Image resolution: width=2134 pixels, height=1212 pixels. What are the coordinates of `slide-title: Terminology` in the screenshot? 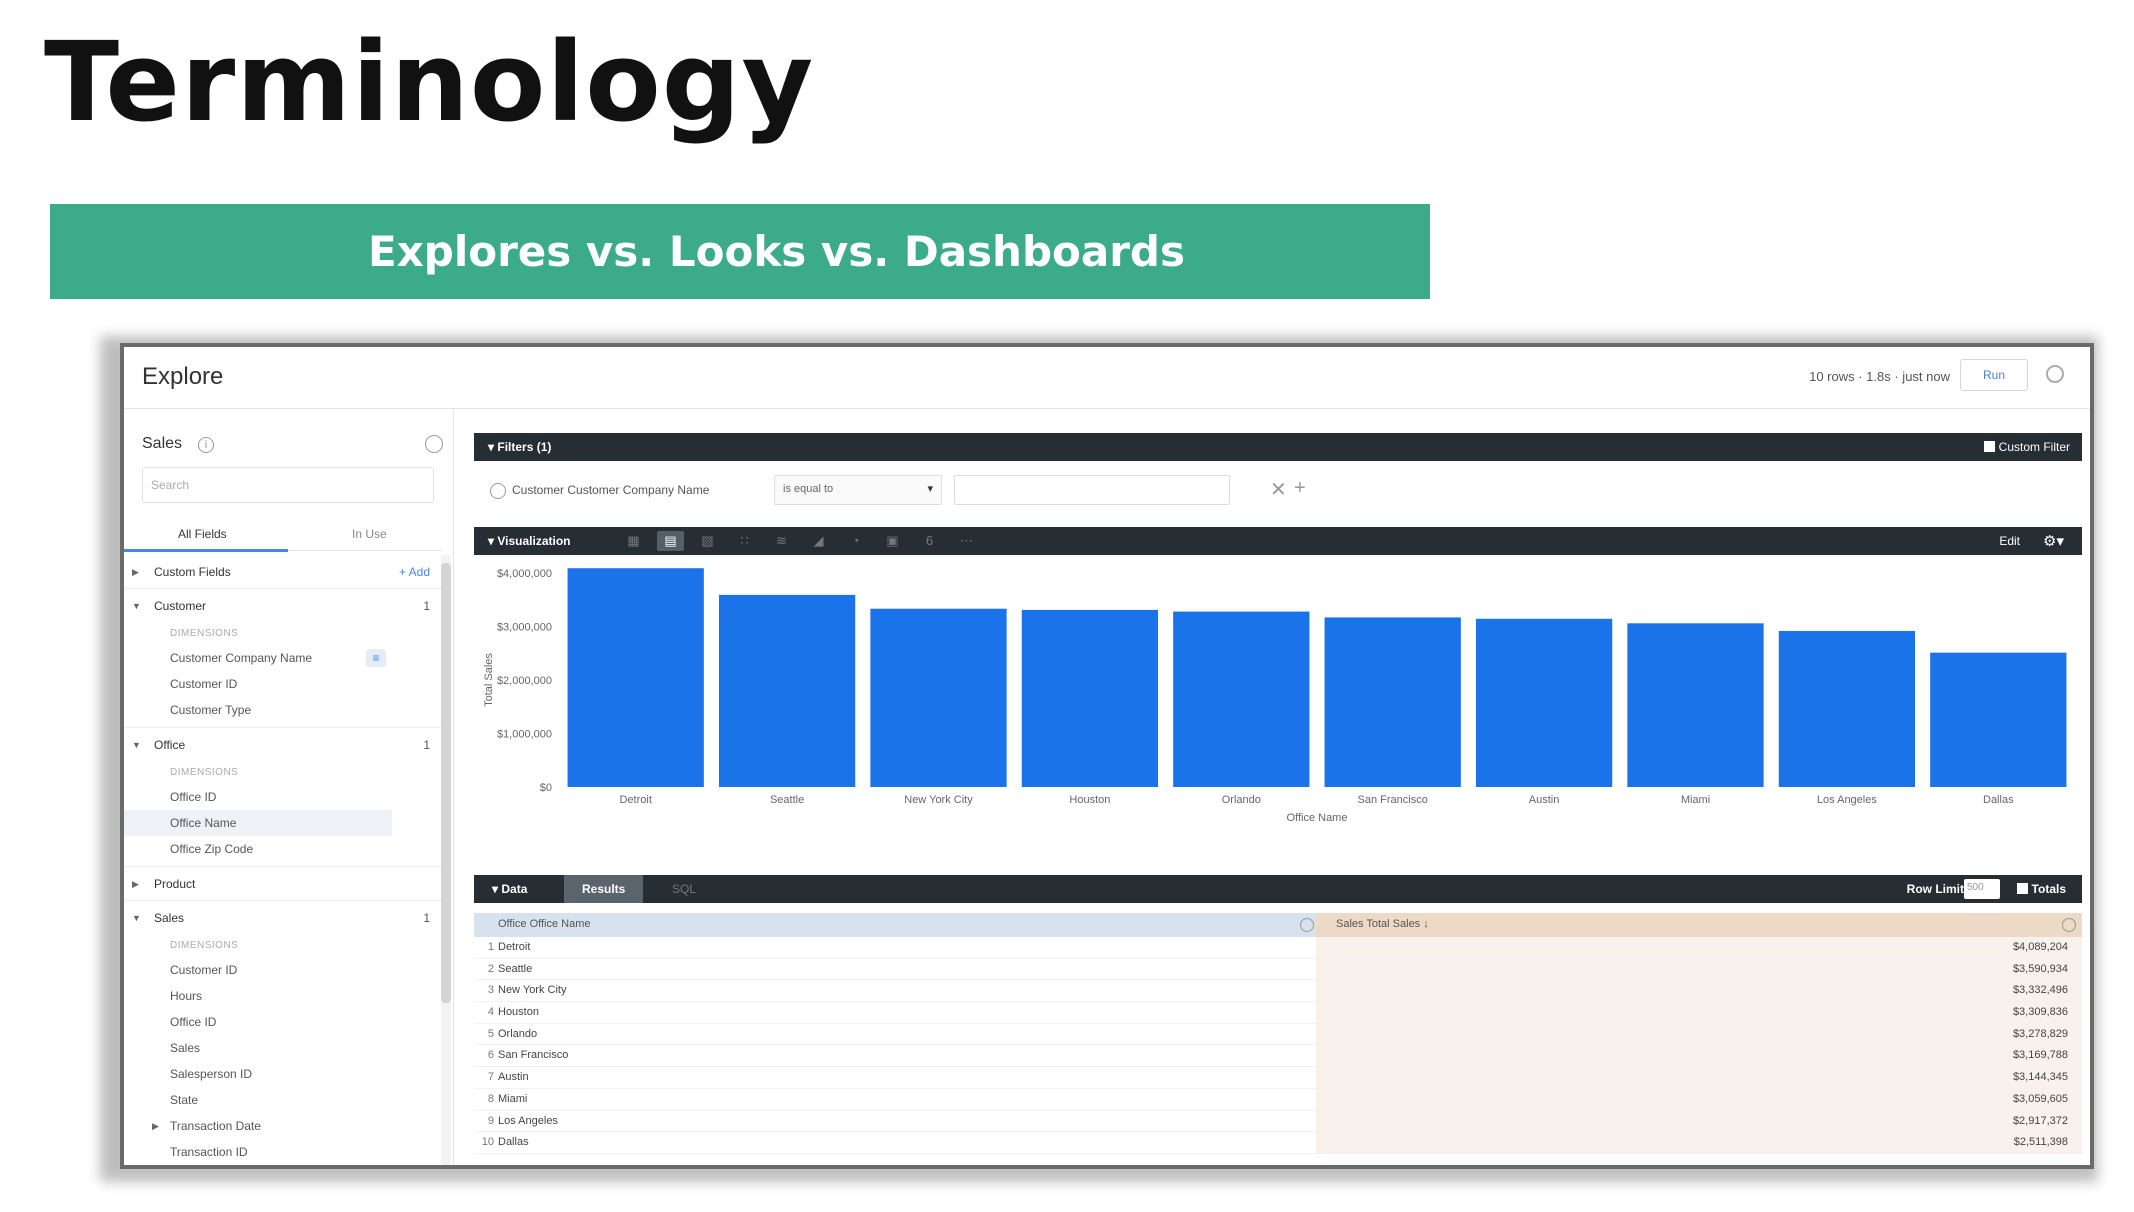 It's located at (429, 82).